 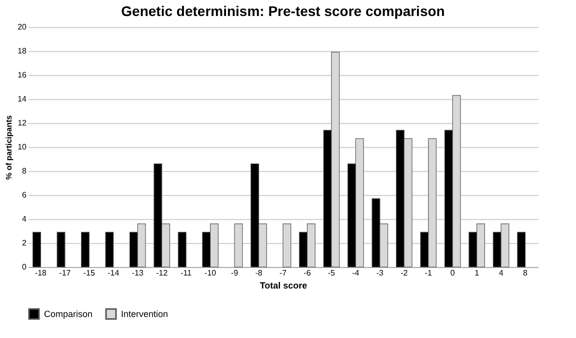 I want to click on y-tick-label: 10, so click(x=23, y=147).